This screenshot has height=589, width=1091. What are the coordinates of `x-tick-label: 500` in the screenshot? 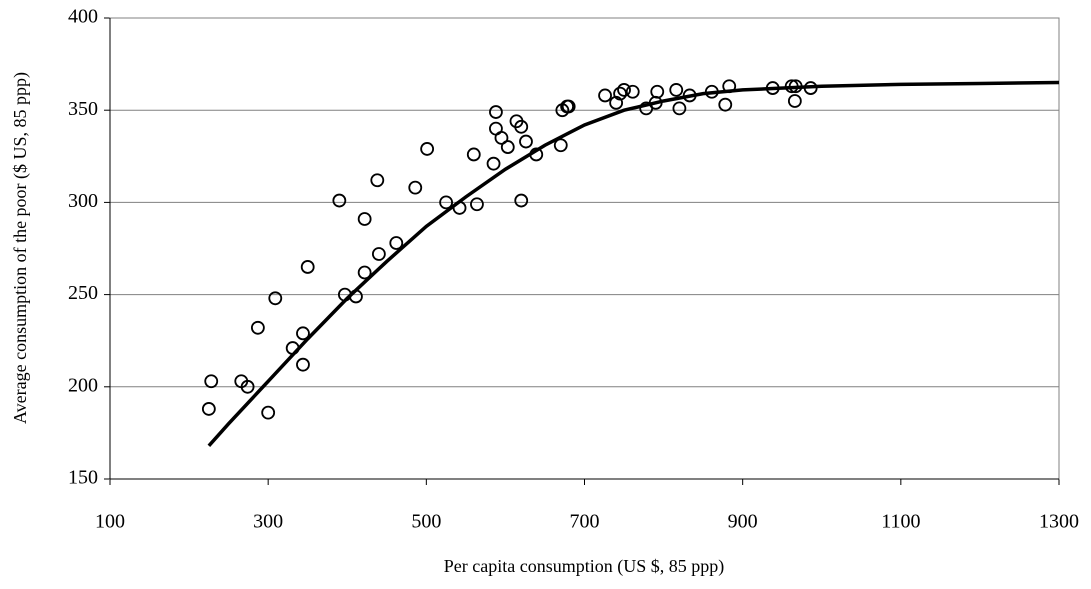 It's located at (426, 522).